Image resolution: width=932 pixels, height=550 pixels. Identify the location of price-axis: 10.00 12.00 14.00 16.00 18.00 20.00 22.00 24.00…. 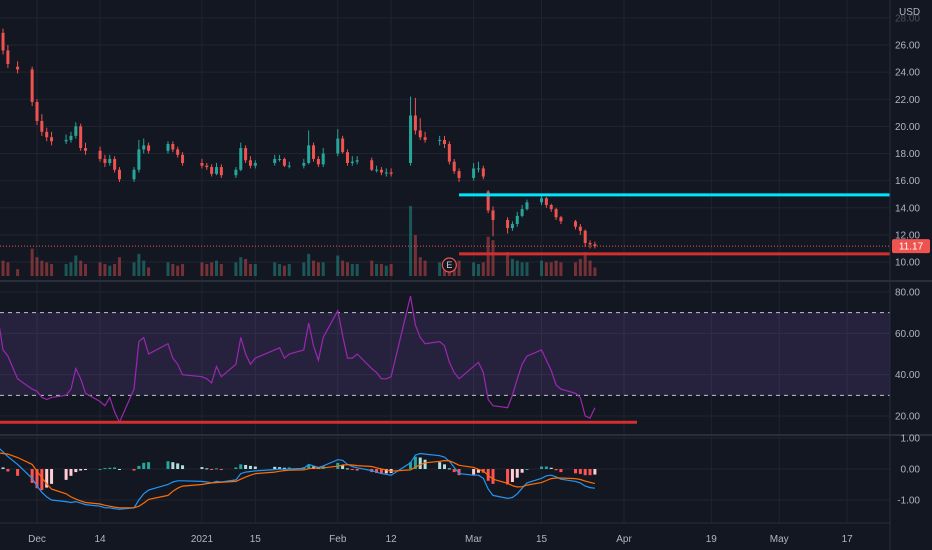
(911, 260).